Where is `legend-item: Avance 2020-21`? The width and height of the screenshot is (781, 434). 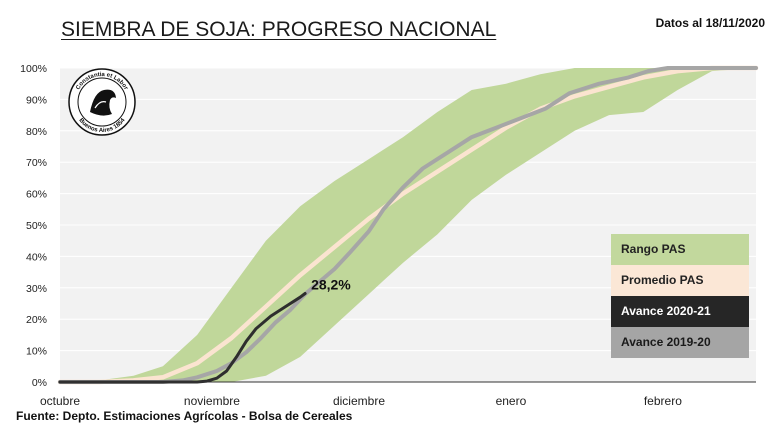
legend-item: Avance 2020-21 is located at coordinates (680, 311).